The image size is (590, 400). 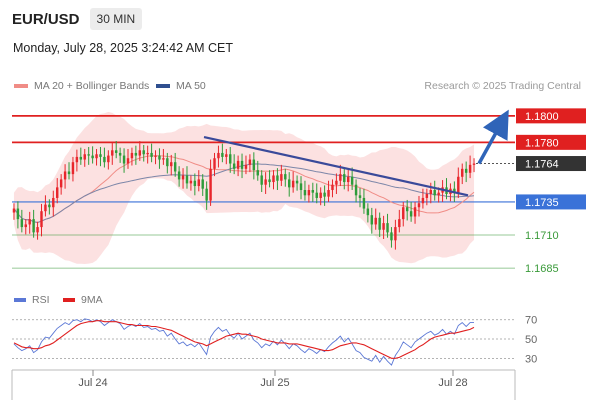 What do you see at coordinates (83, 300) in the screenshot?
I see `legend-9ma: 9MA` at bounding box center [83, 300].